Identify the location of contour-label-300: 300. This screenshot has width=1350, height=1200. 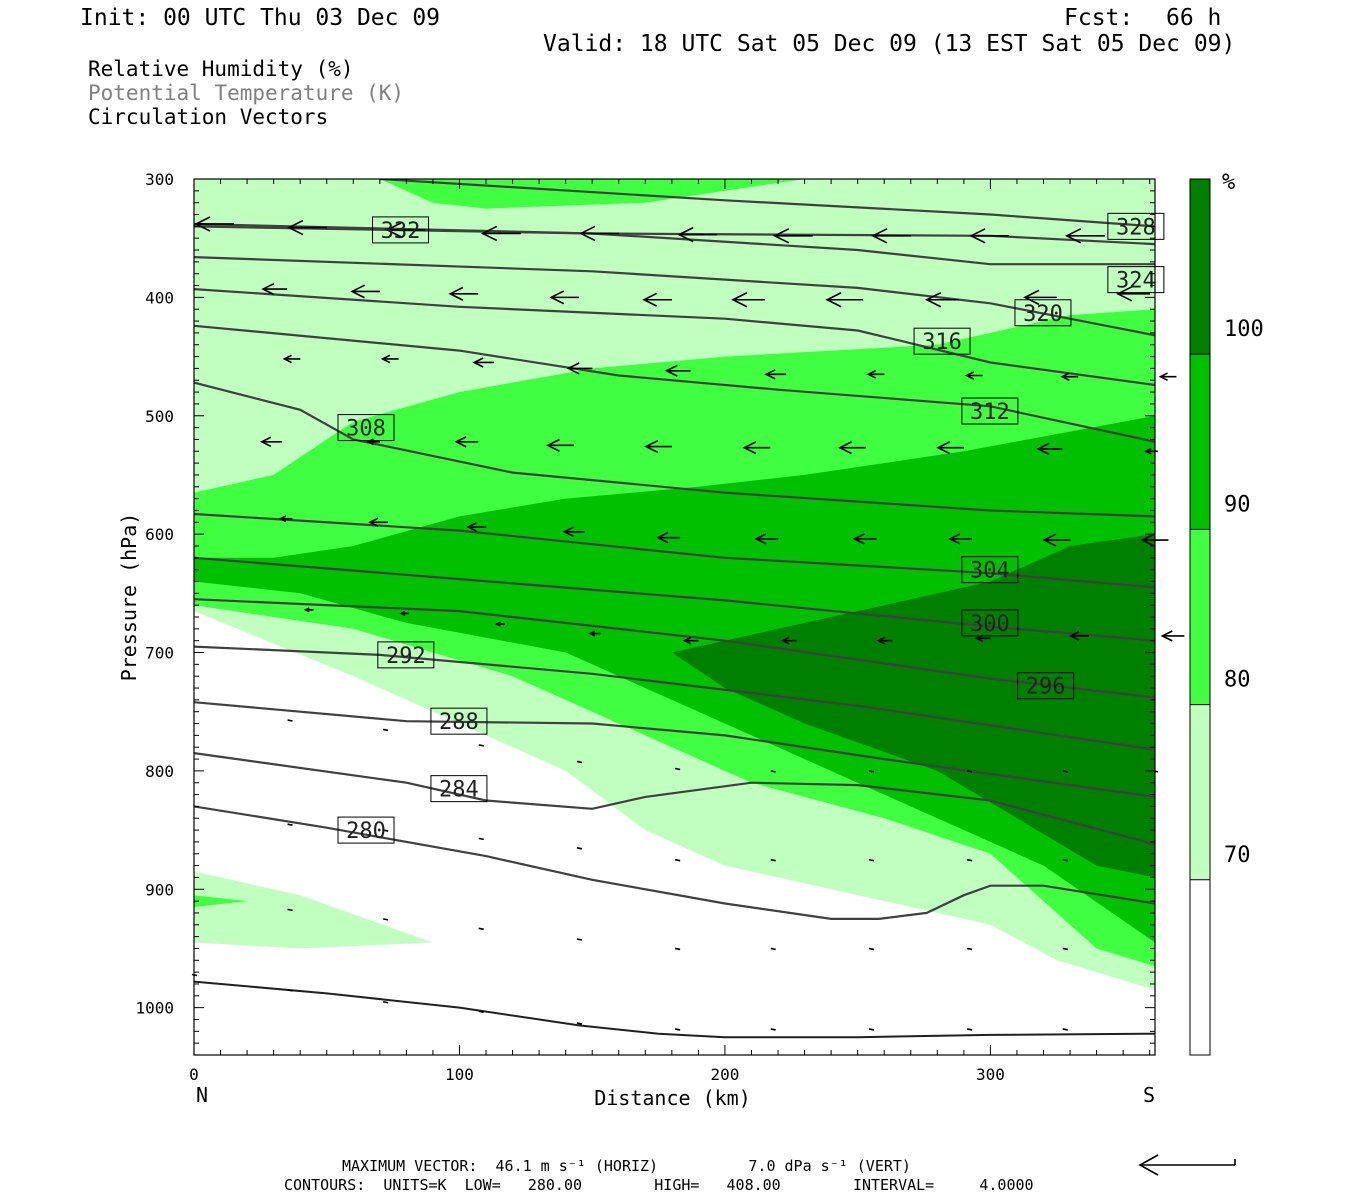
(990, 623).